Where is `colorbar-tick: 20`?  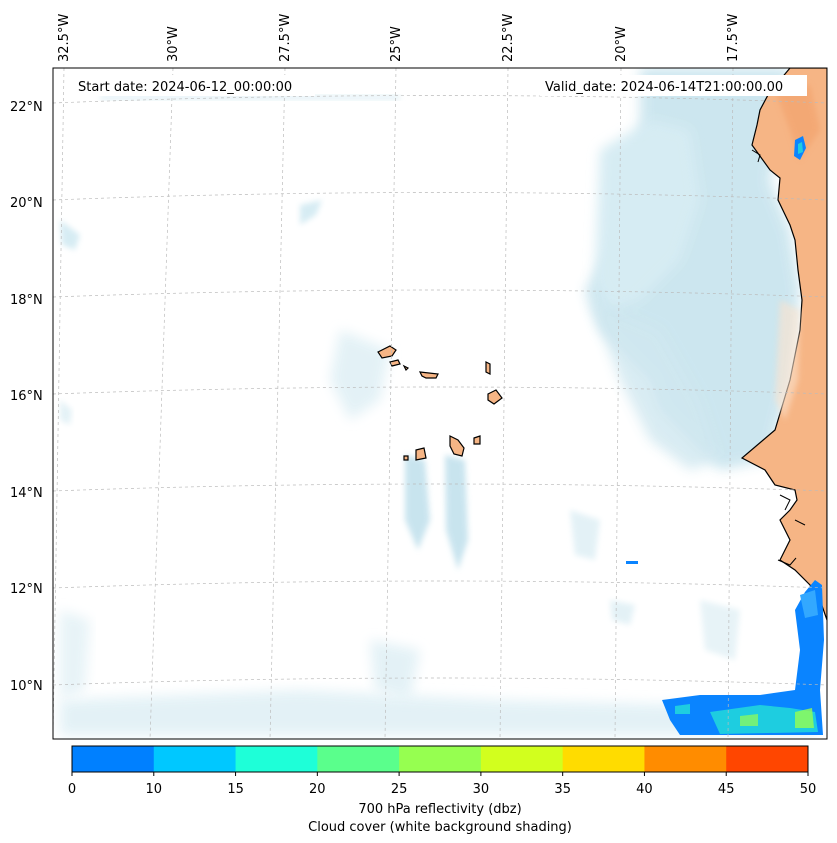 colorbar-tick: 20 is located at coordinates (317, 789).